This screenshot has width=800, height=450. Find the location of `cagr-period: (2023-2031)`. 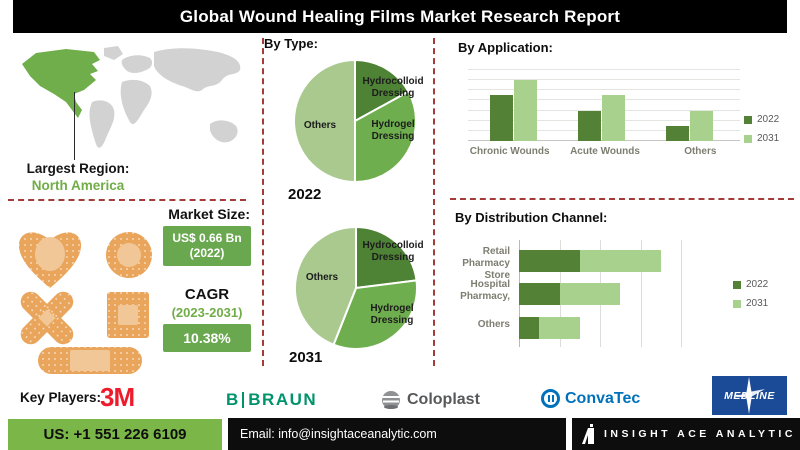

cagr-period: (2023-2031) is located at coordinates (207, 312).